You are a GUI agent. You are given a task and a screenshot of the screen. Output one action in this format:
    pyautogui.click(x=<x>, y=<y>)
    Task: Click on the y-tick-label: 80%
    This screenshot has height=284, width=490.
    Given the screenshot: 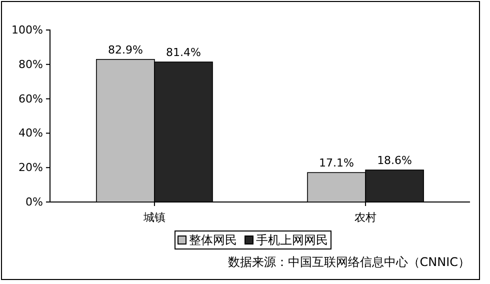 What is the action you would take?
    pyautogui.click(x=30, y=64)
    